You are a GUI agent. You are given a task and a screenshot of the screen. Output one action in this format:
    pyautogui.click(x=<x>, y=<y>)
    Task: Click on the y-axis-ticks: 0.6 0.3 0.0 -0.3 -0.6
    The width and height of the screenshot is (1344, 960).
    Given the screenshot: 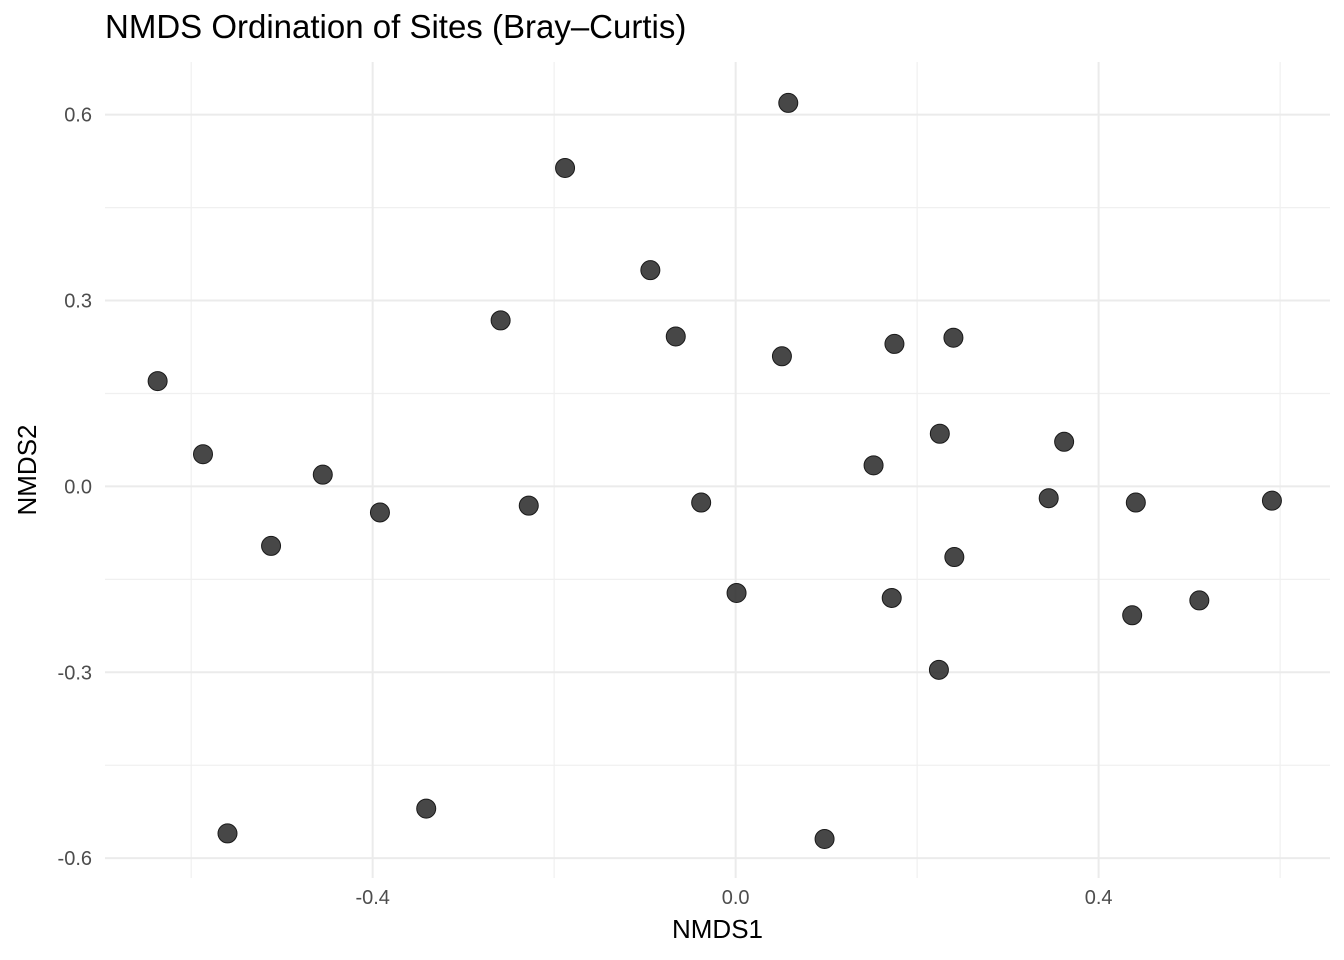 What is the action you would take?
    pyautogui.click(x=75, y=488)
    